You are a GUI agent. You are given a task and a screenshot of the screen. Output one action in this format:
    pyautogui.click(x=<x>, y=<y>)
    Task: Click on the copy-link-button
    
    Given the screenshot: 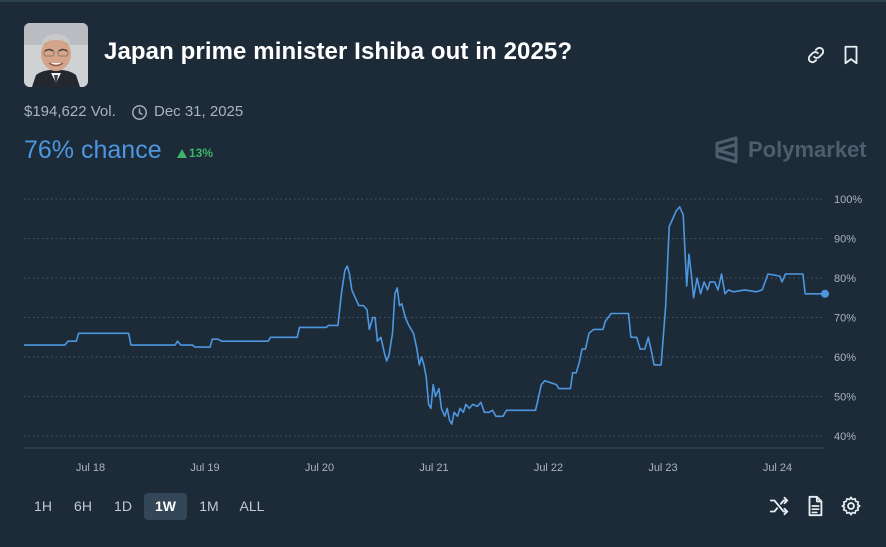 What is the action you would take?
    pyautogui.click(x=816, y=55)
    